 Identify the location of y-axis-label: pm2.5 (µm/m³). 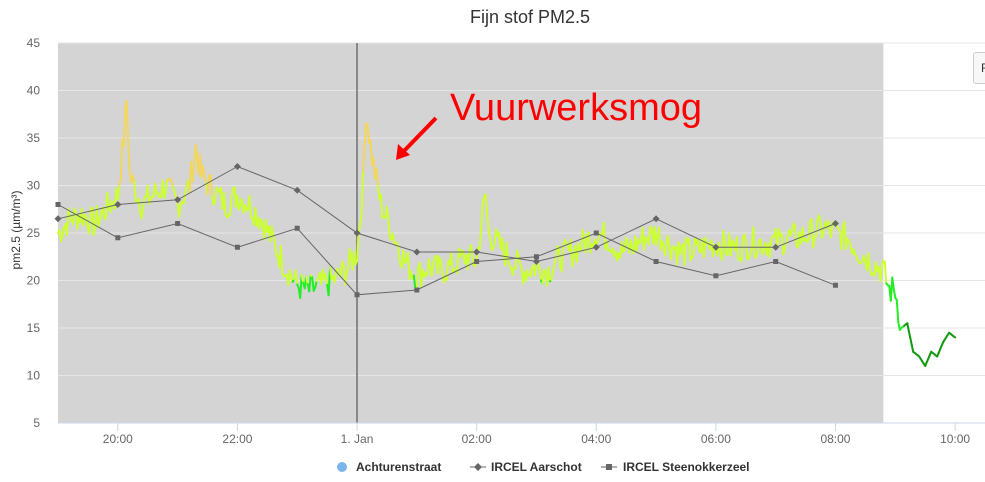
(16, 230).